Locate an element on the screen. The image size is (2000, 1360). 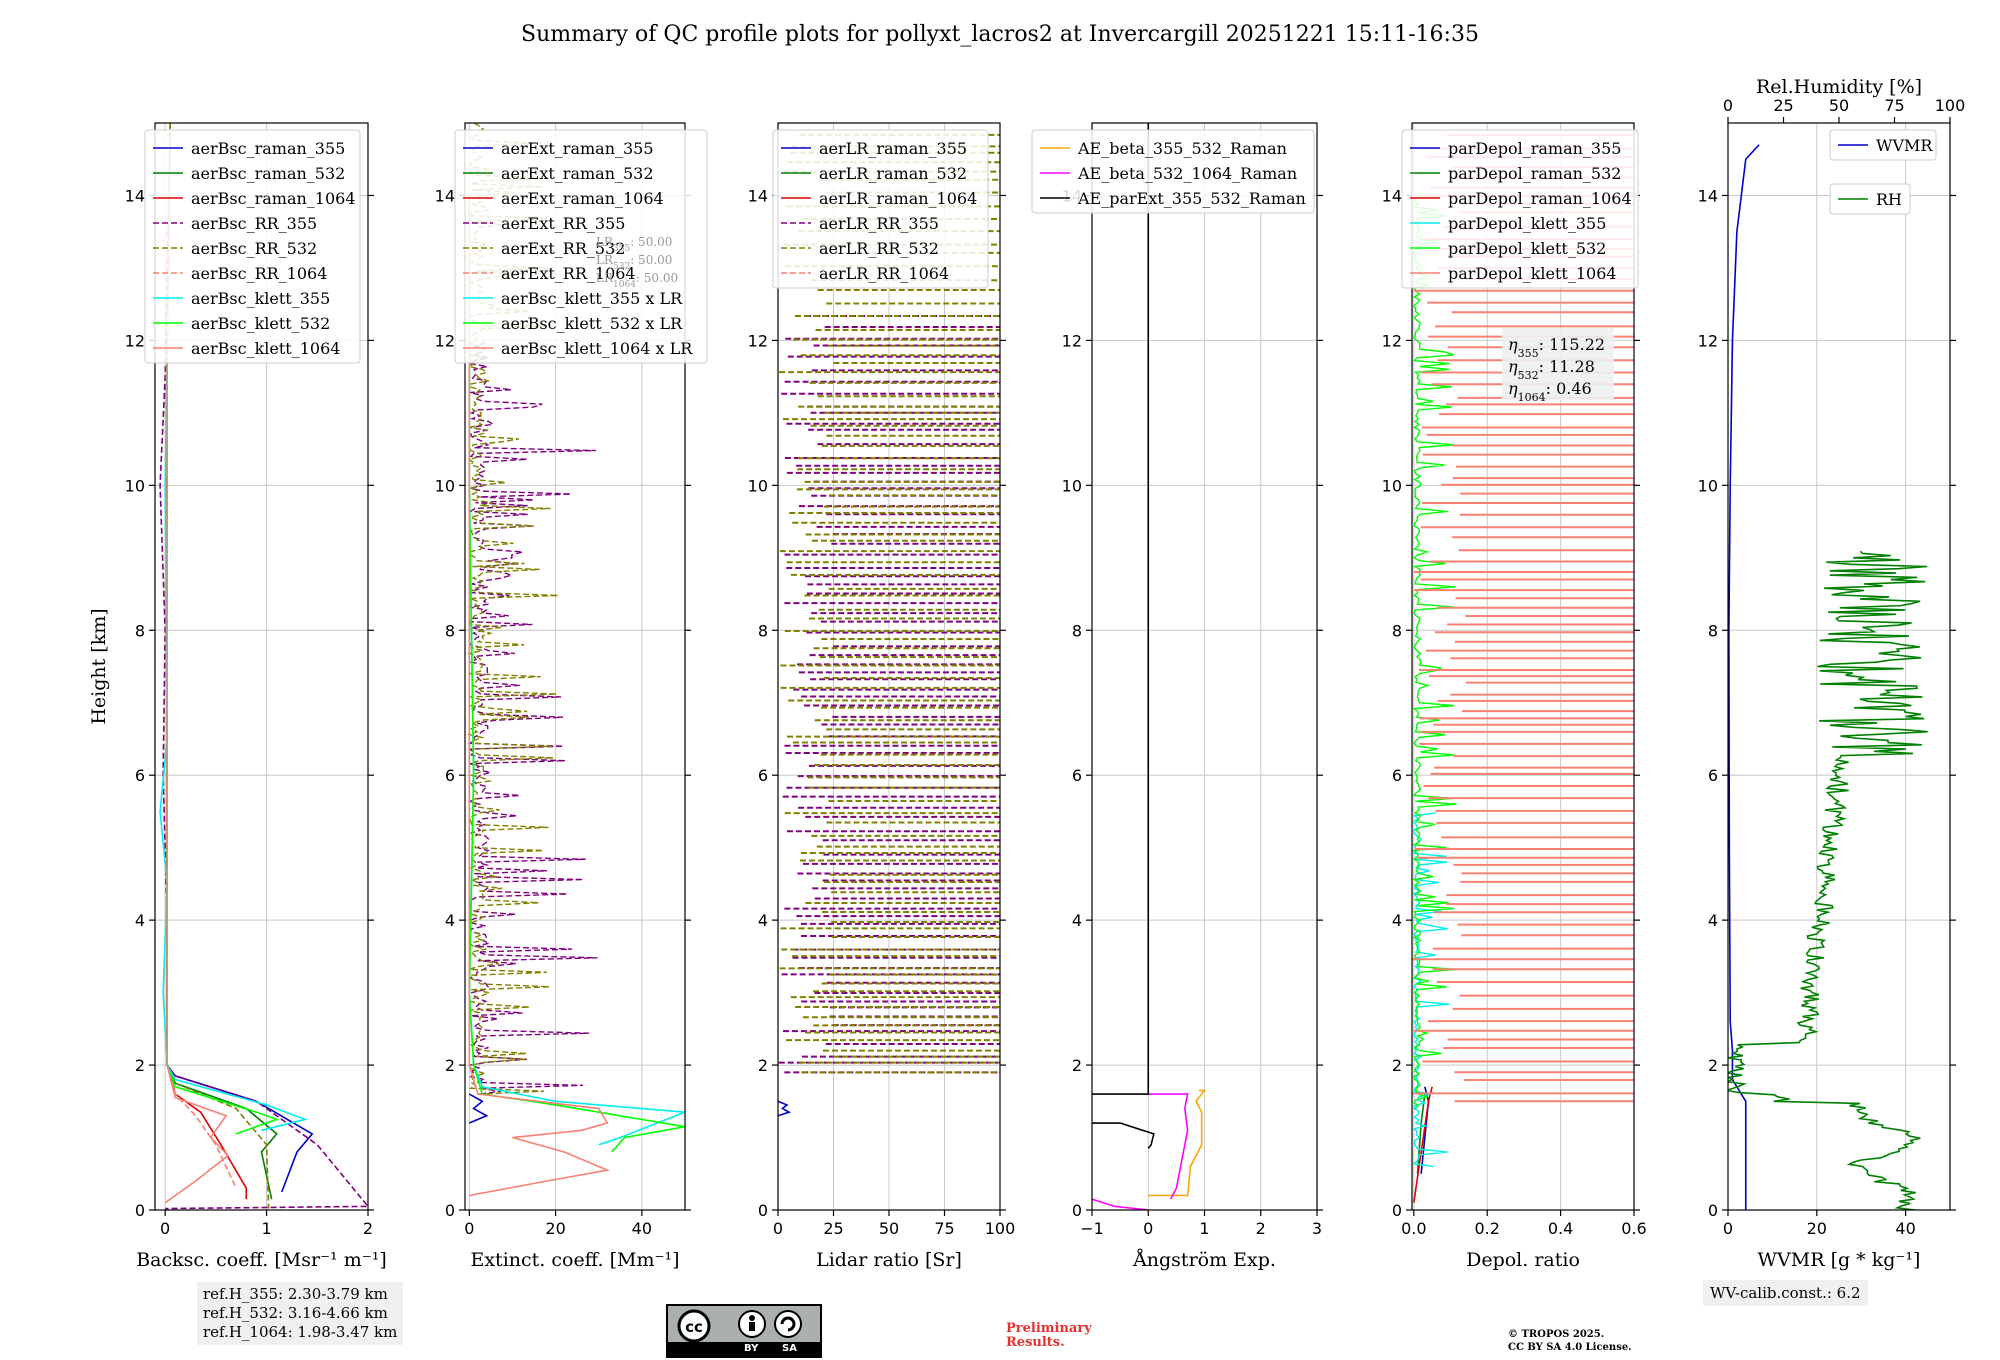
legend-label: RH is located at coordinates (1889, 199).